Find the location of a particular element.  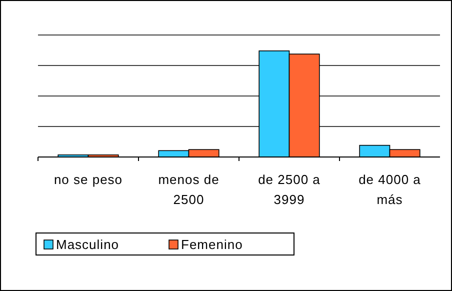

x-tick-label: menos de 2500 is located at coordinates (189, 189).